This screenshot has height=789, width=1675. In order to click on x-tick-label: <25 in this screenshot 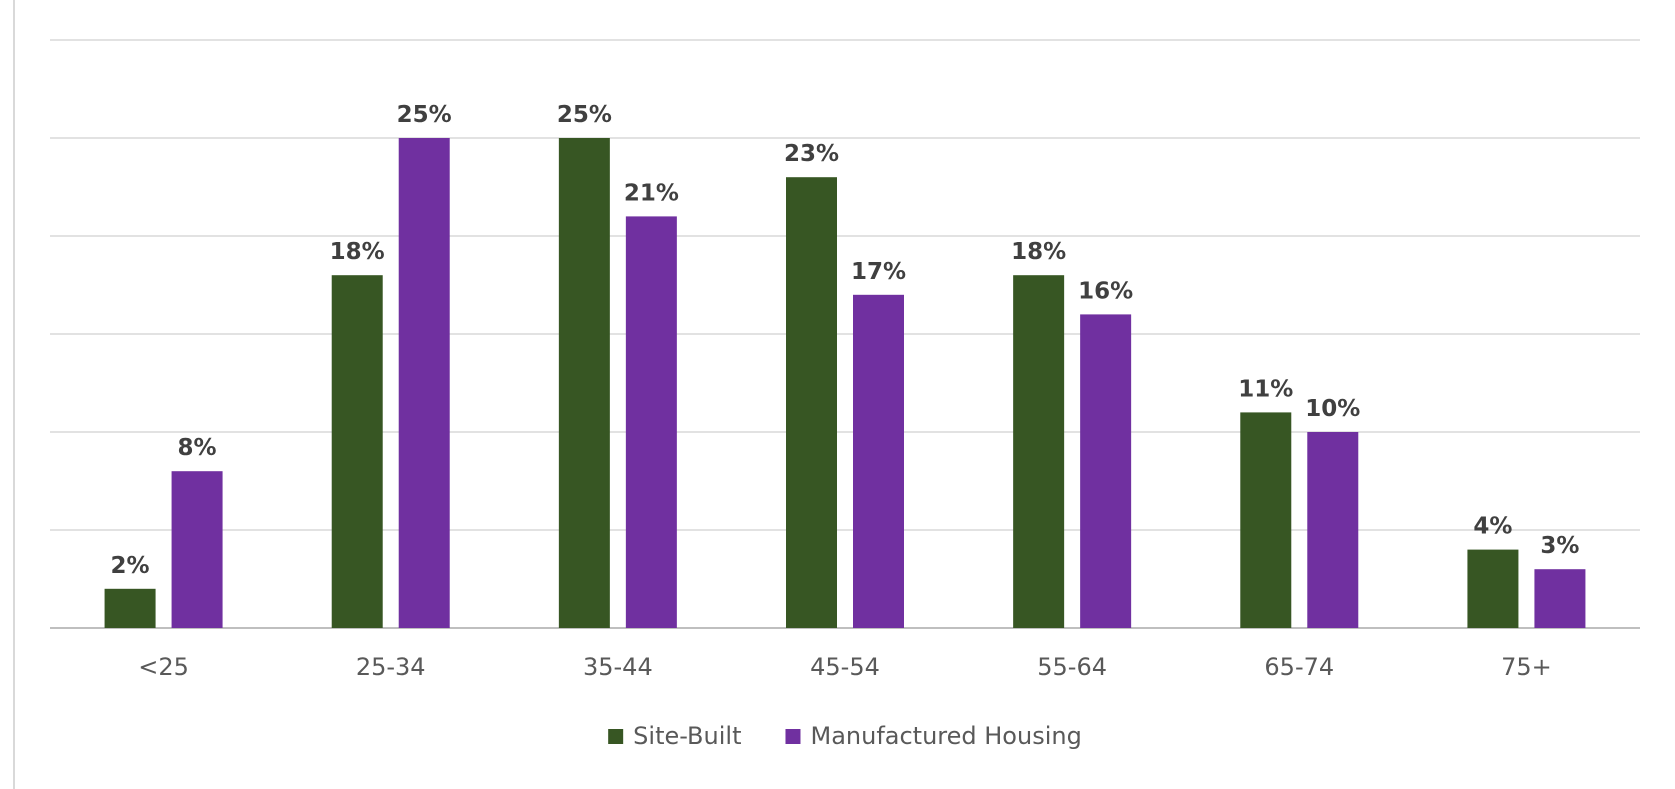, I will do `click(163, 667)`.